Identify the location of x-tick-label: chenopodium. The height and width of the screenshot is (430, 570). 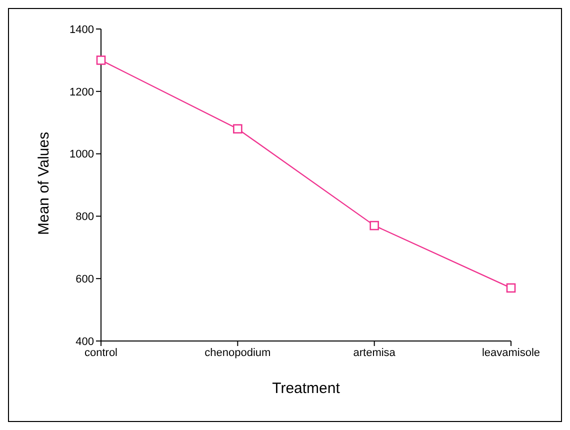
(237, 352).